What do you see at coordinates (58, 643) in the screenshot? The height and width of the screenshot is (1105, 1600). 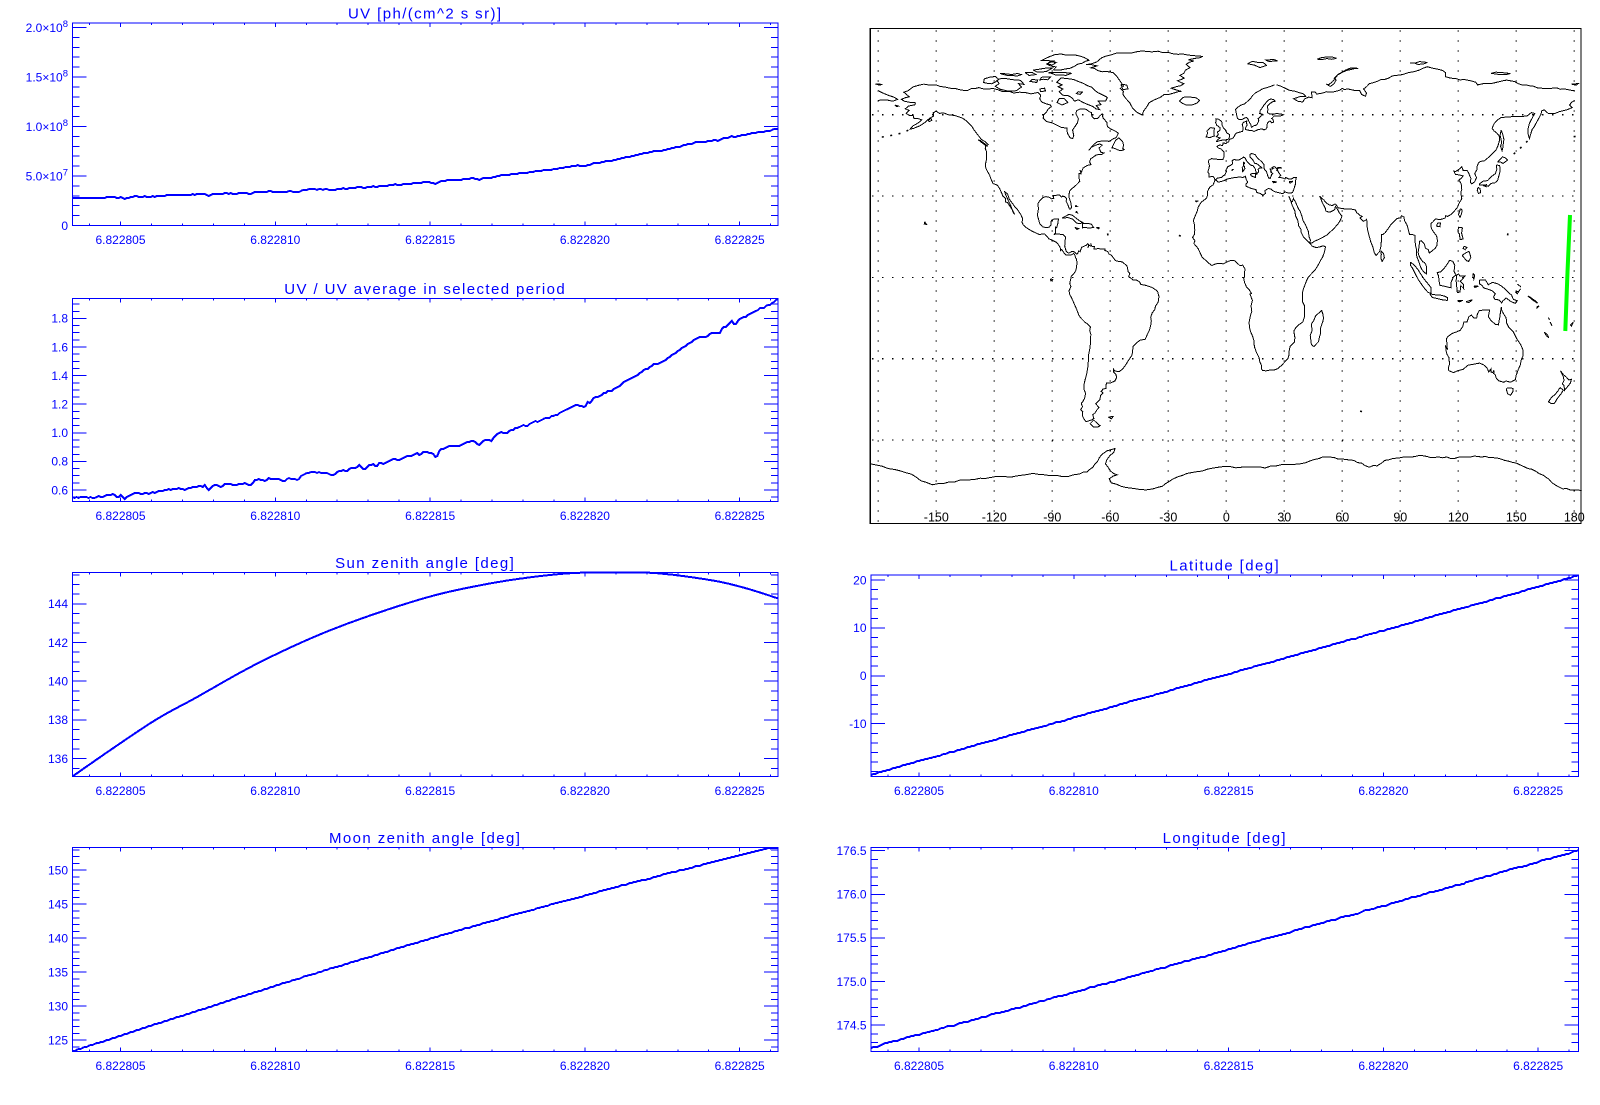 I see `svg-text: 142` at bounding box center [58, 643].